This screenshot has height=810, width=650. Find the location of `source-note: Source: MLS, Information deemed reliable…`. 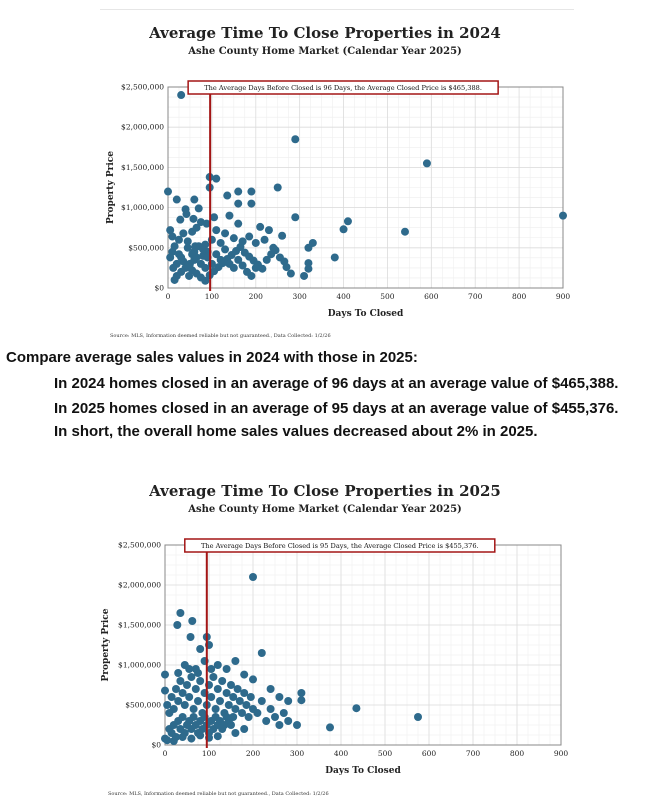

source-note: Source: MLS, Information deemed reliable… is located at coordinates (218, 794).